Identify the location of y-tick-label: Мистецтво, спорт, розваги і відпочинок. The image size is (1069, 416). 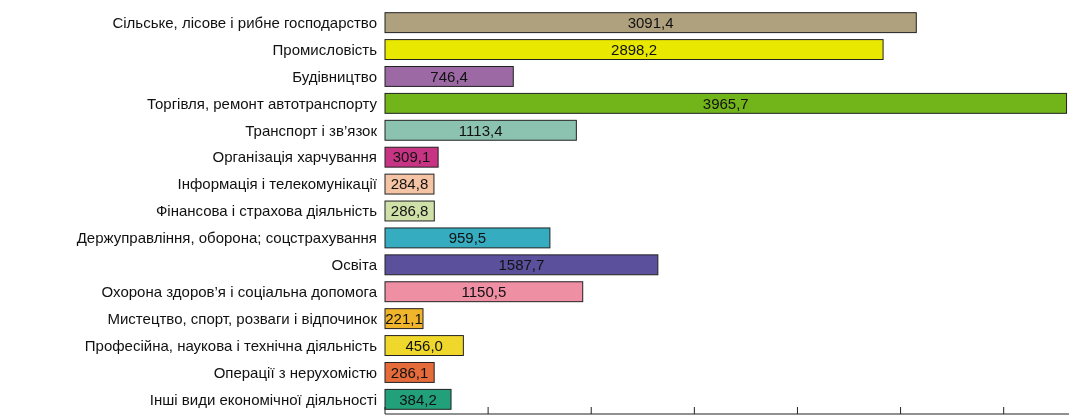
(242, 318).